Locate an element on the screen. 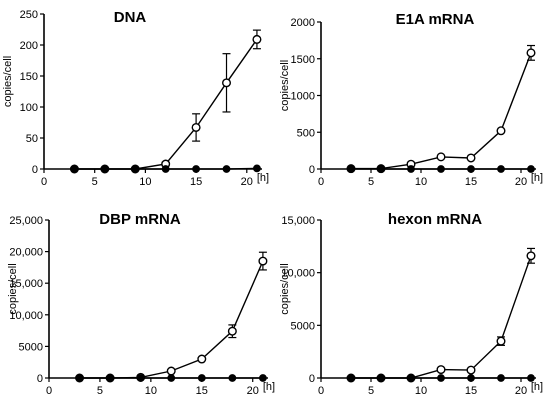 The height and width of the screenshot is (405, 550). y-tick-label: 500 is located at coordinates (306, 133).